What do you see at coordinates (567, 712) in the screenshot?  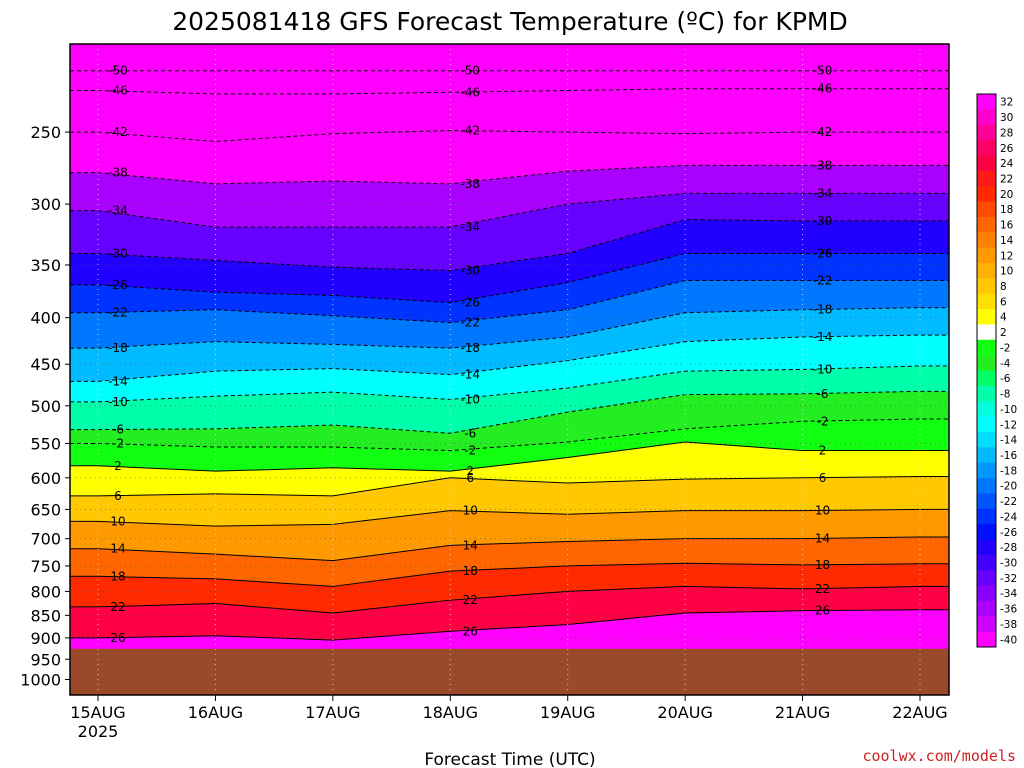 I see `x-tick-label: 19AUG` at bounding box center [567, 712].